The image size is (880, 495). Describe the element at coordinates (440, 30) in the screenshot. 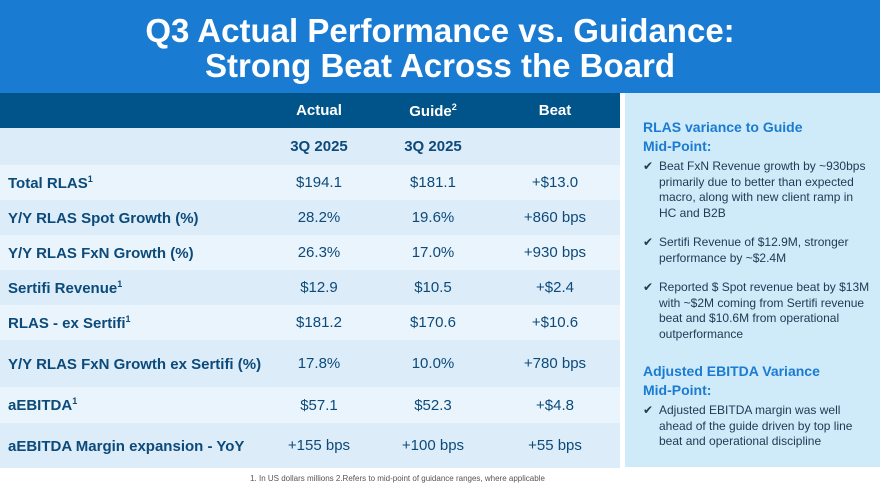

I see `title-line-1: Q3 Actual Performance vs. Guidance:` at that location.